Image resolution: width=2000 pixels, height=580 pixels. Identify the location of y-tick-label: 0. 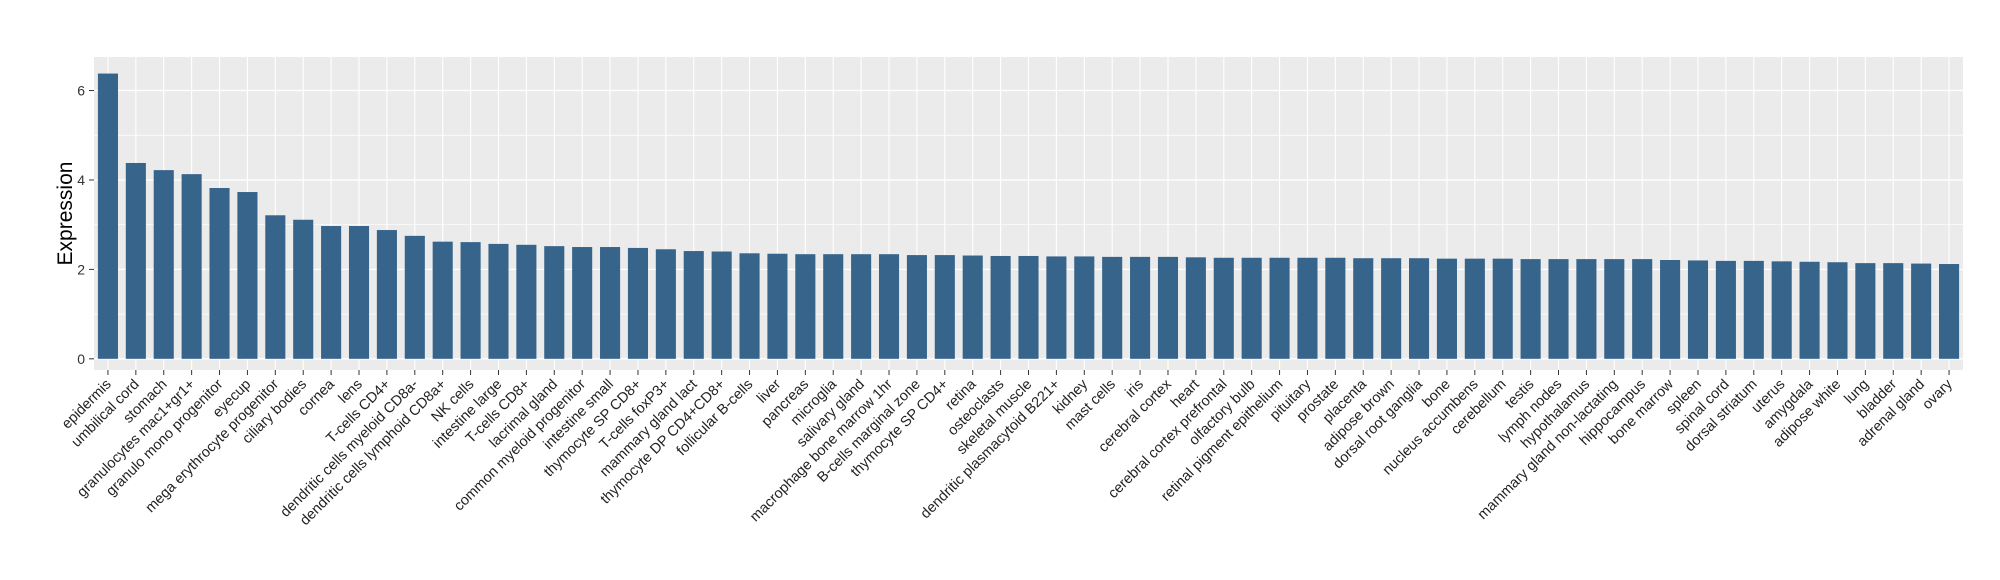
(81, 359).